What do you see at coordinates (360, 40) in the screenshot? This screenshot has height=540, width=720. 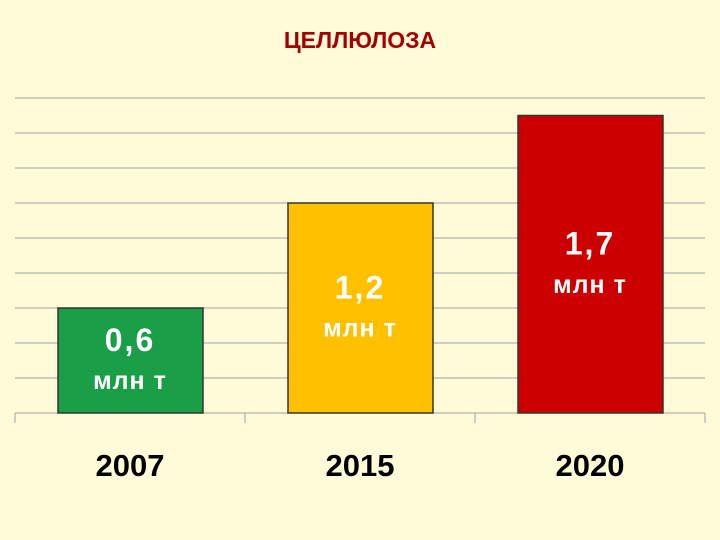 I see `chart-title: ЦЕЛЛЮЛОЗА` at bounding box center [360, 40].